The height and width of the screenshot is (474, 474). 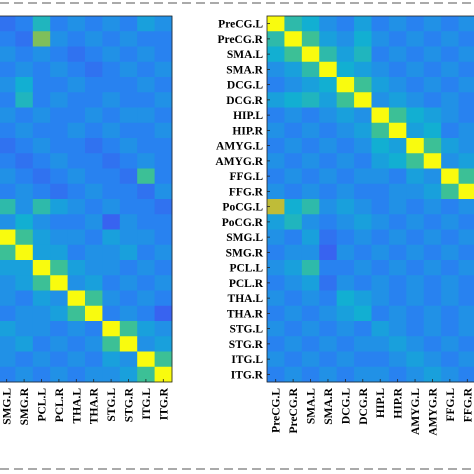 I want to click on row-label: FFG.R, so click(x=246, y=192).